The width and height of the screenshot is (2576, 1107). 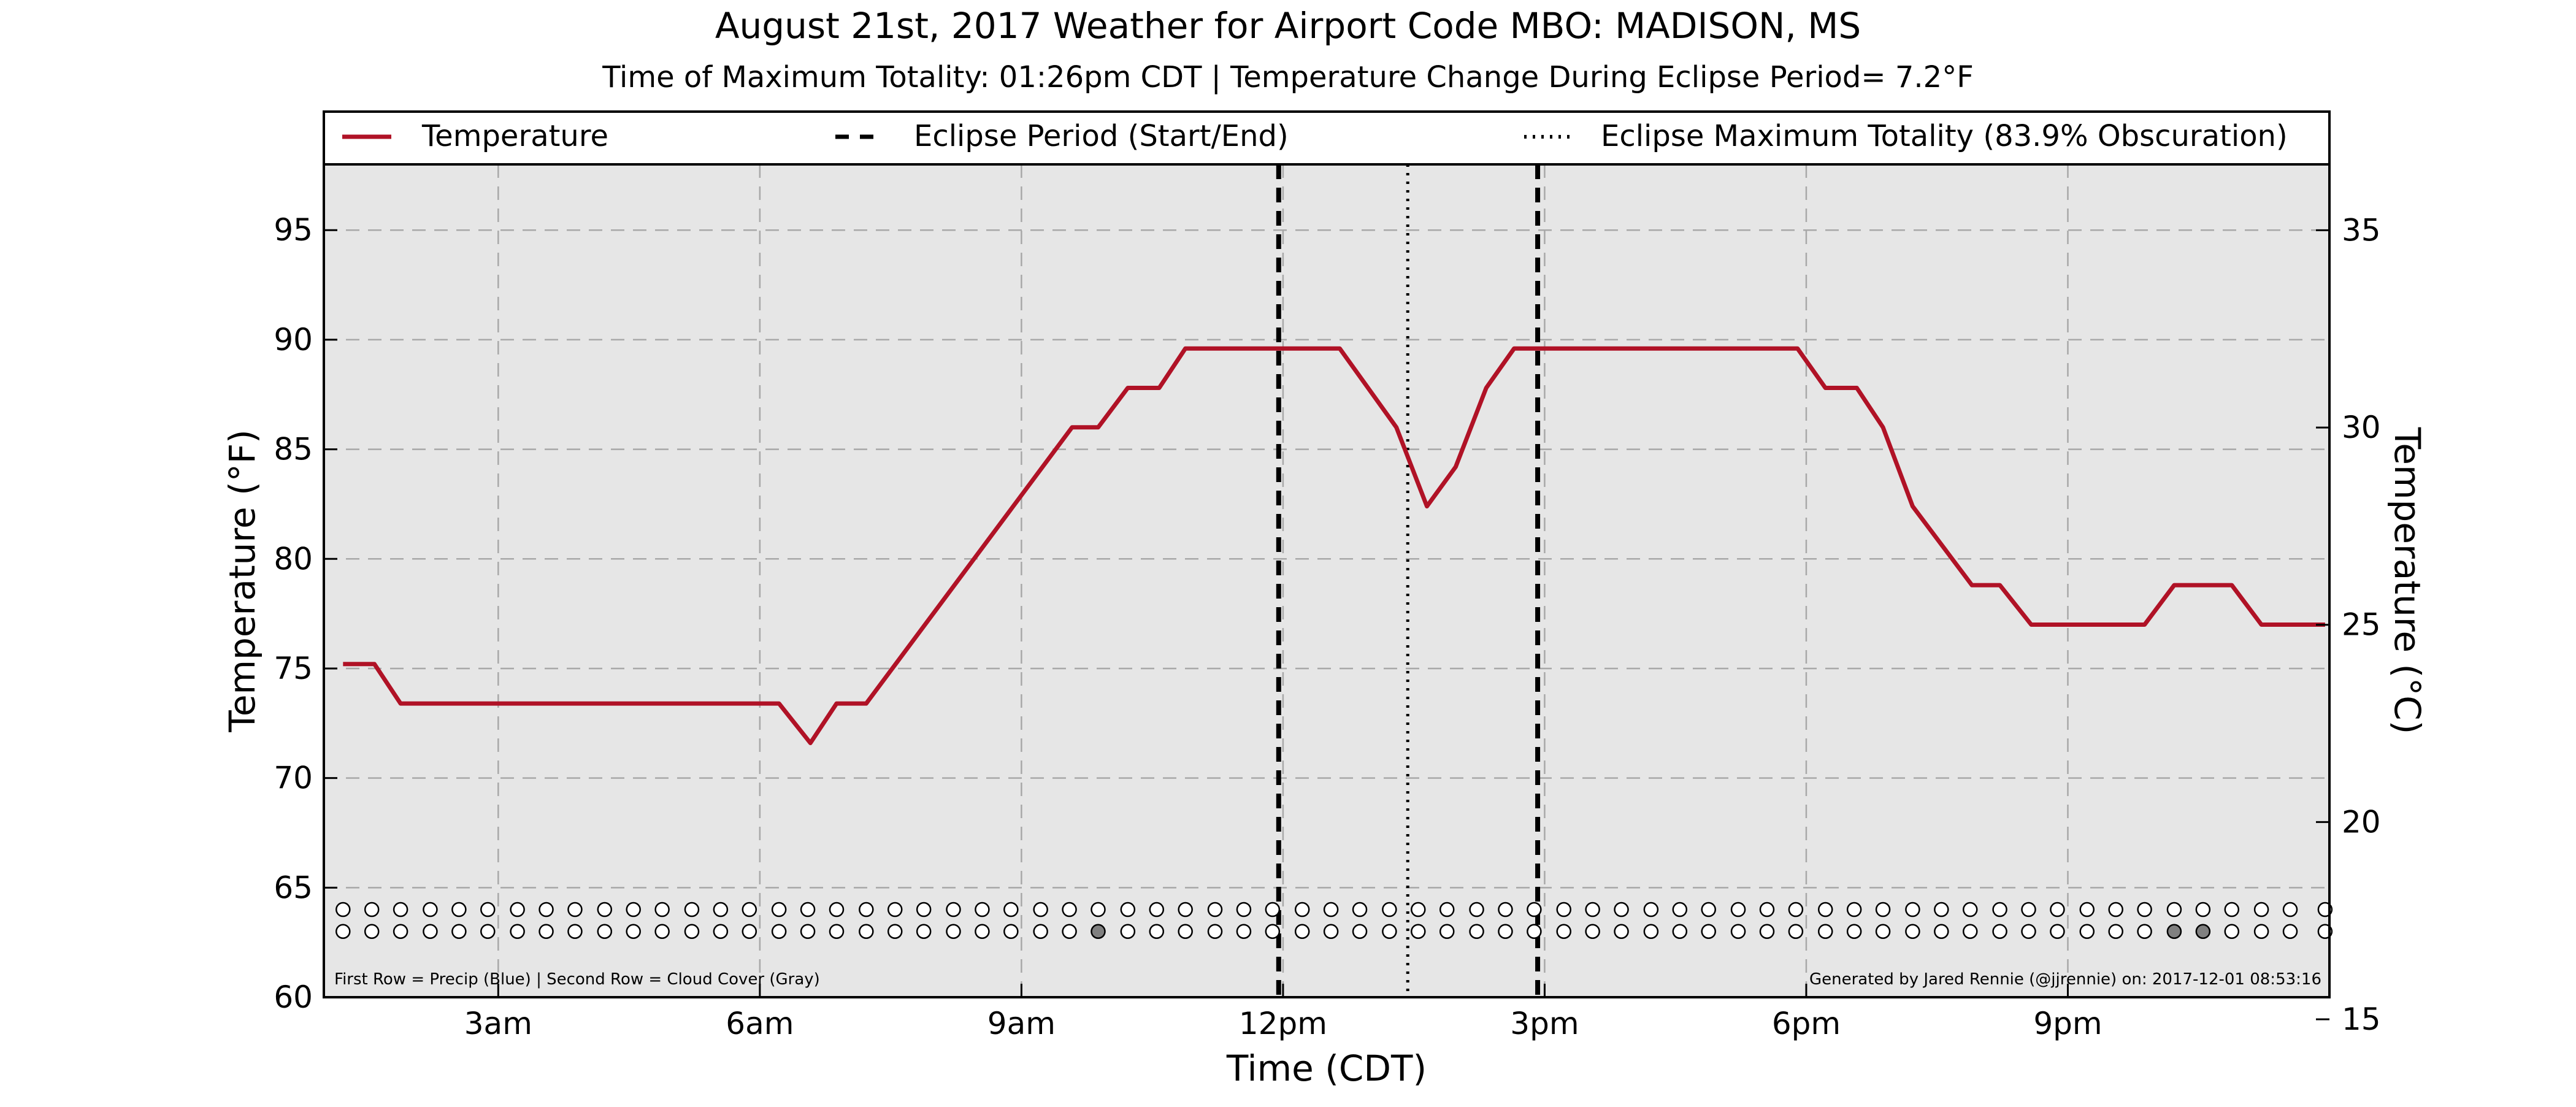 What do you see at coordinates (293, 558) in the screenshot?
I see `y-tick-label: 80` at bounding box center [293, 558].